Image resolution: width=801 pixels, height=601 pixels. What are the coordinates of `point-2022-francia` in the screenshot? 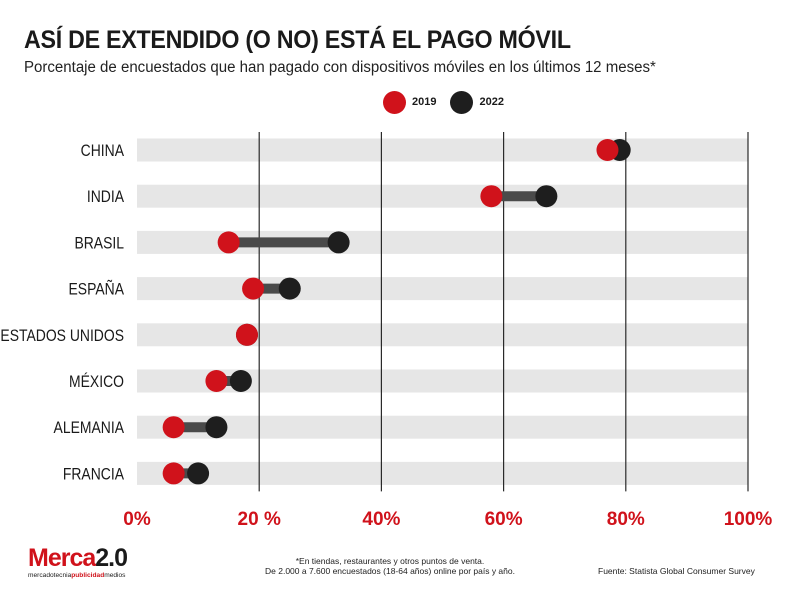 It's located at (198, 473).